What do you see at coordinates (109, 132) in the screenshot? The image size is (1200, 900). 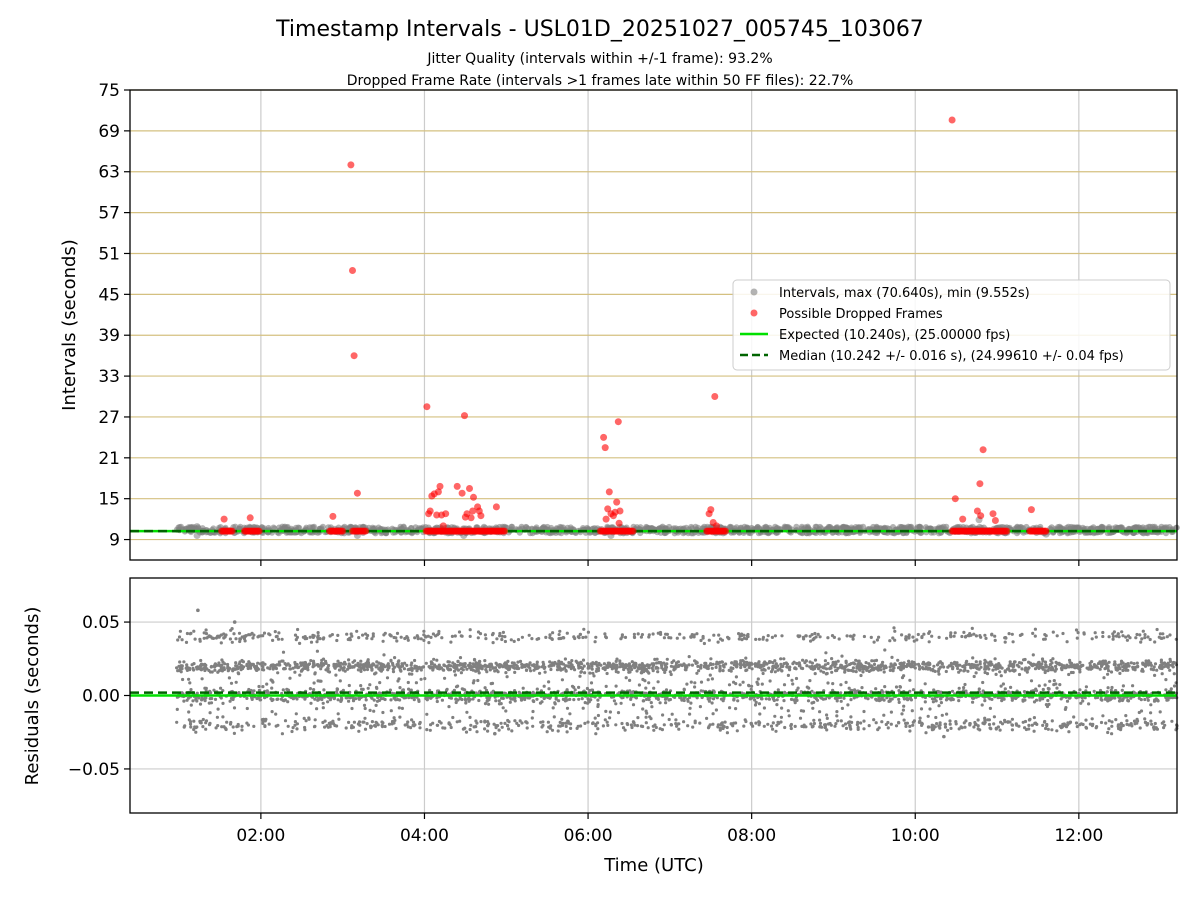 I see `y-tick-label: 69` at bounding box center [109, 132].